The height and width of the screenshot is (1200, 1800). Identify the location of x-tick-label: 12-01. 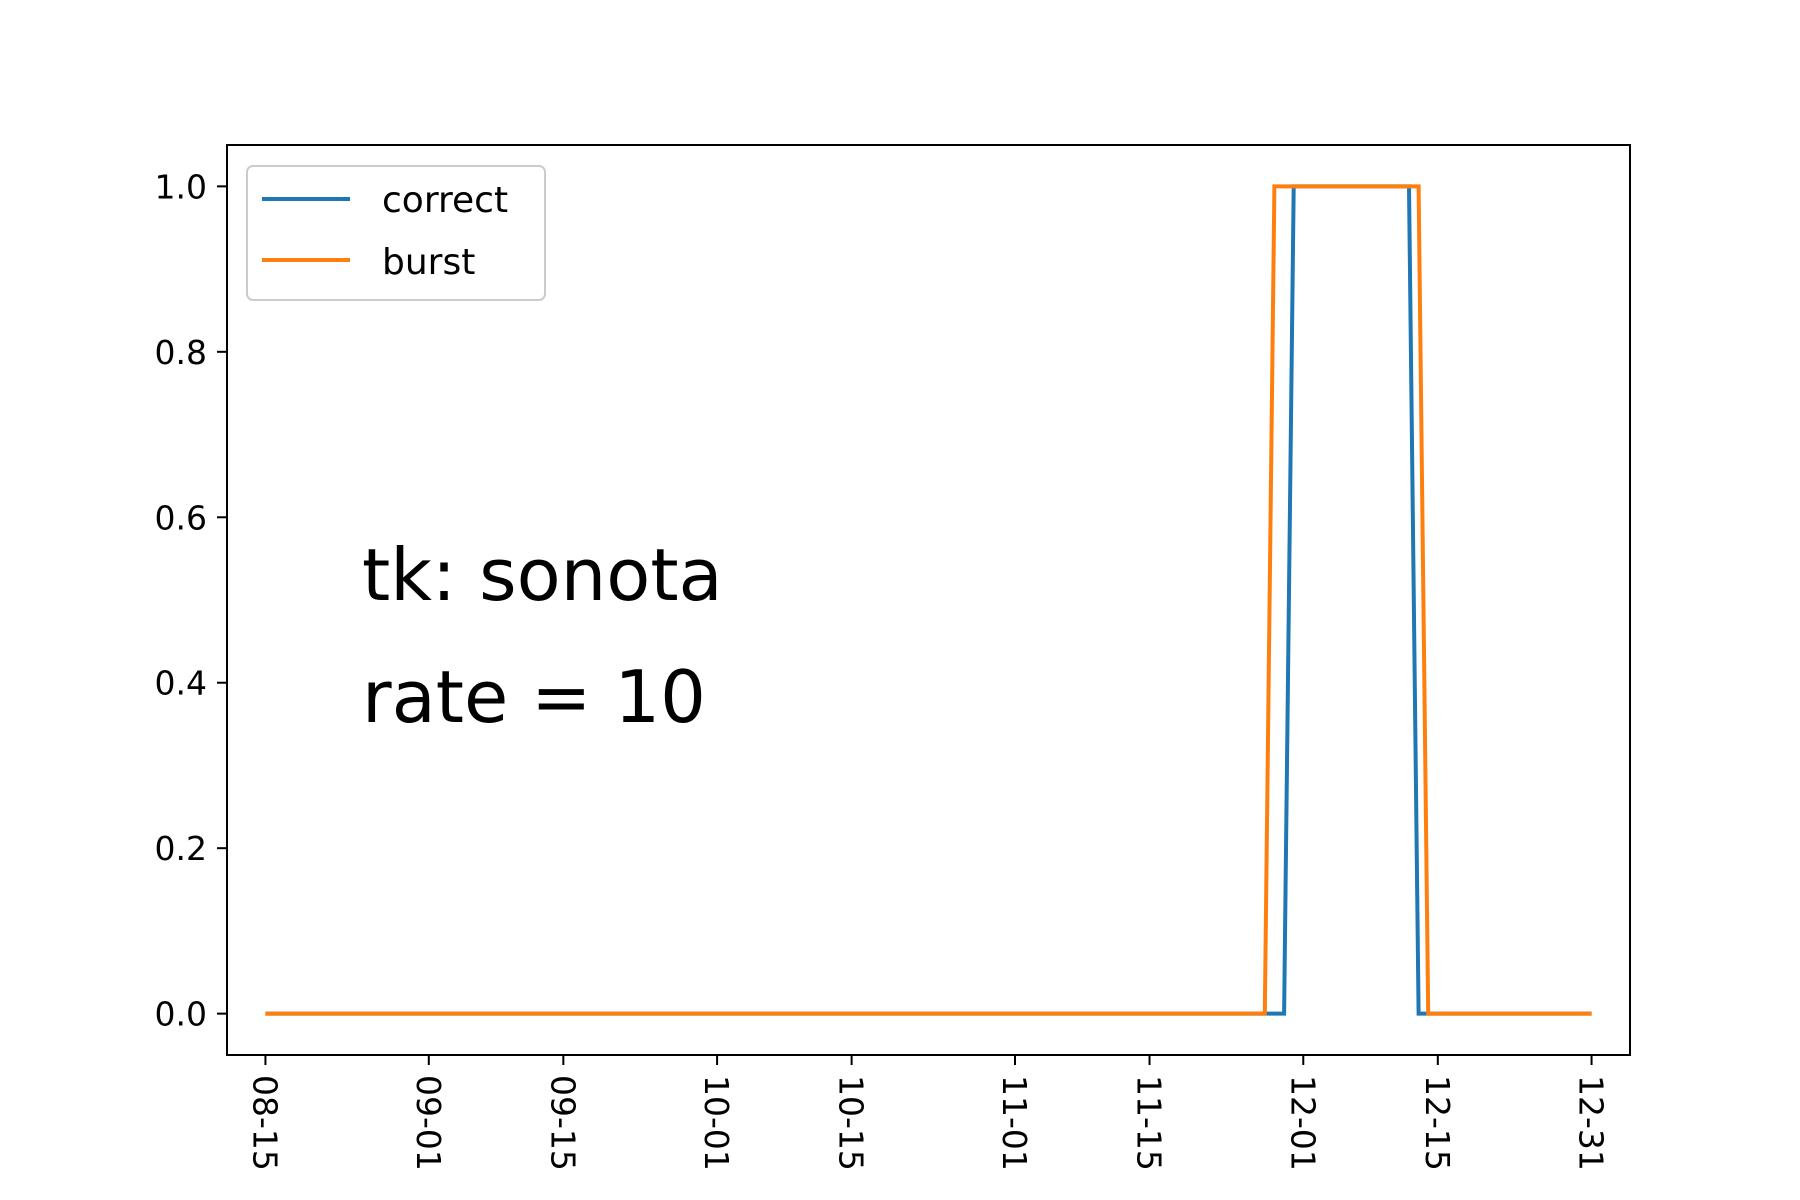
(1302, 1123).